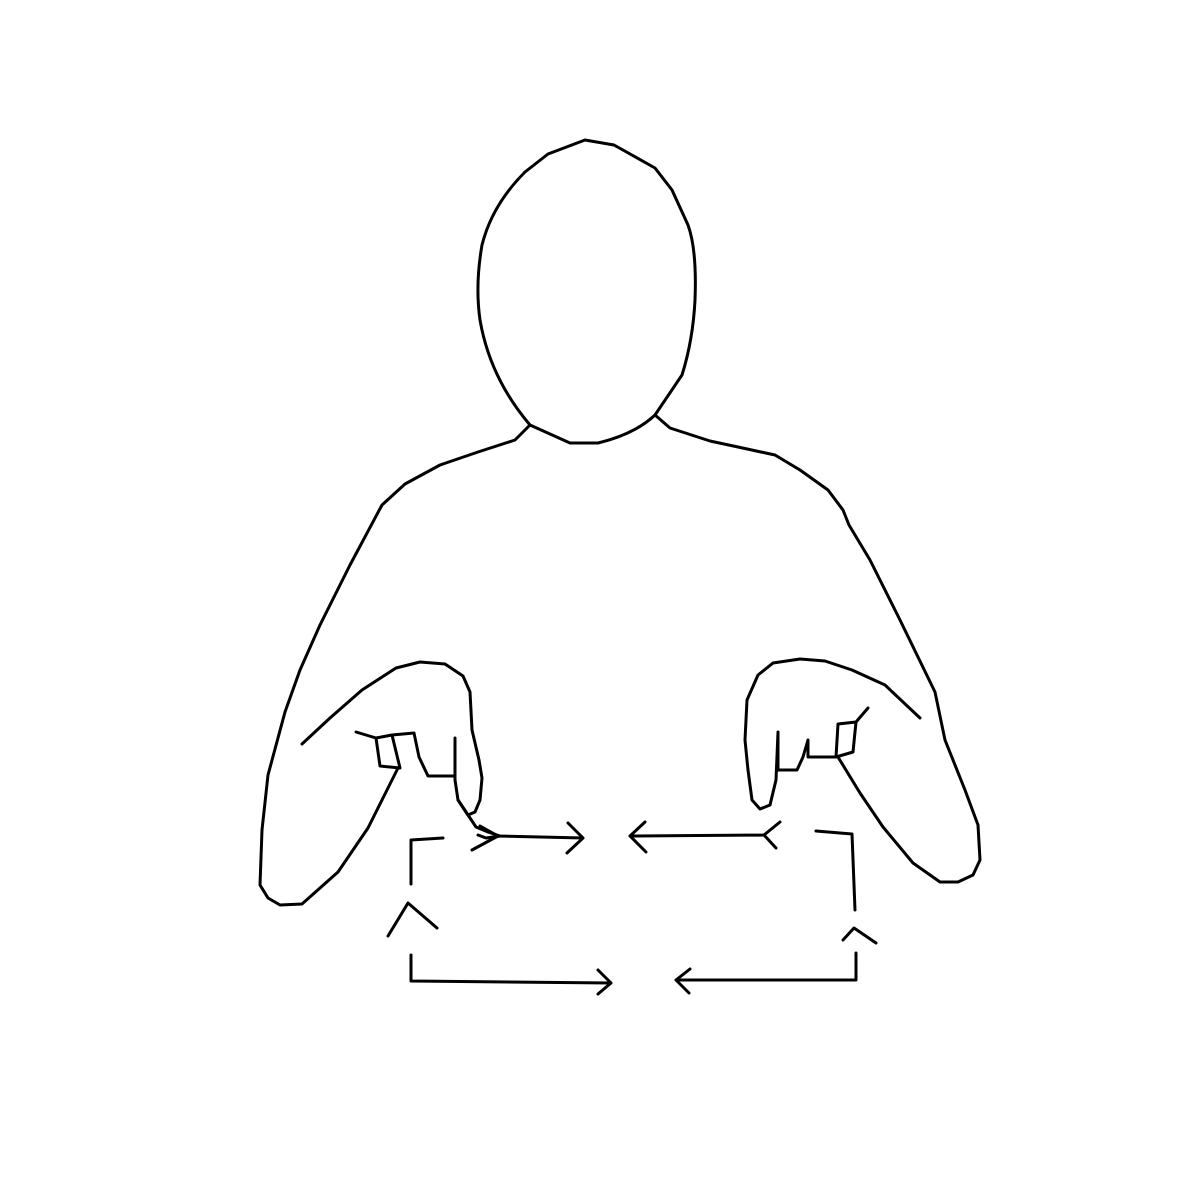 Image resolution: width=1200 pixels, height=1200 pixels. What do you see at coordinates (766, 973) in the screenshot?
I see `motion-arrow-bottom-right` at bounding box center [766, 973].